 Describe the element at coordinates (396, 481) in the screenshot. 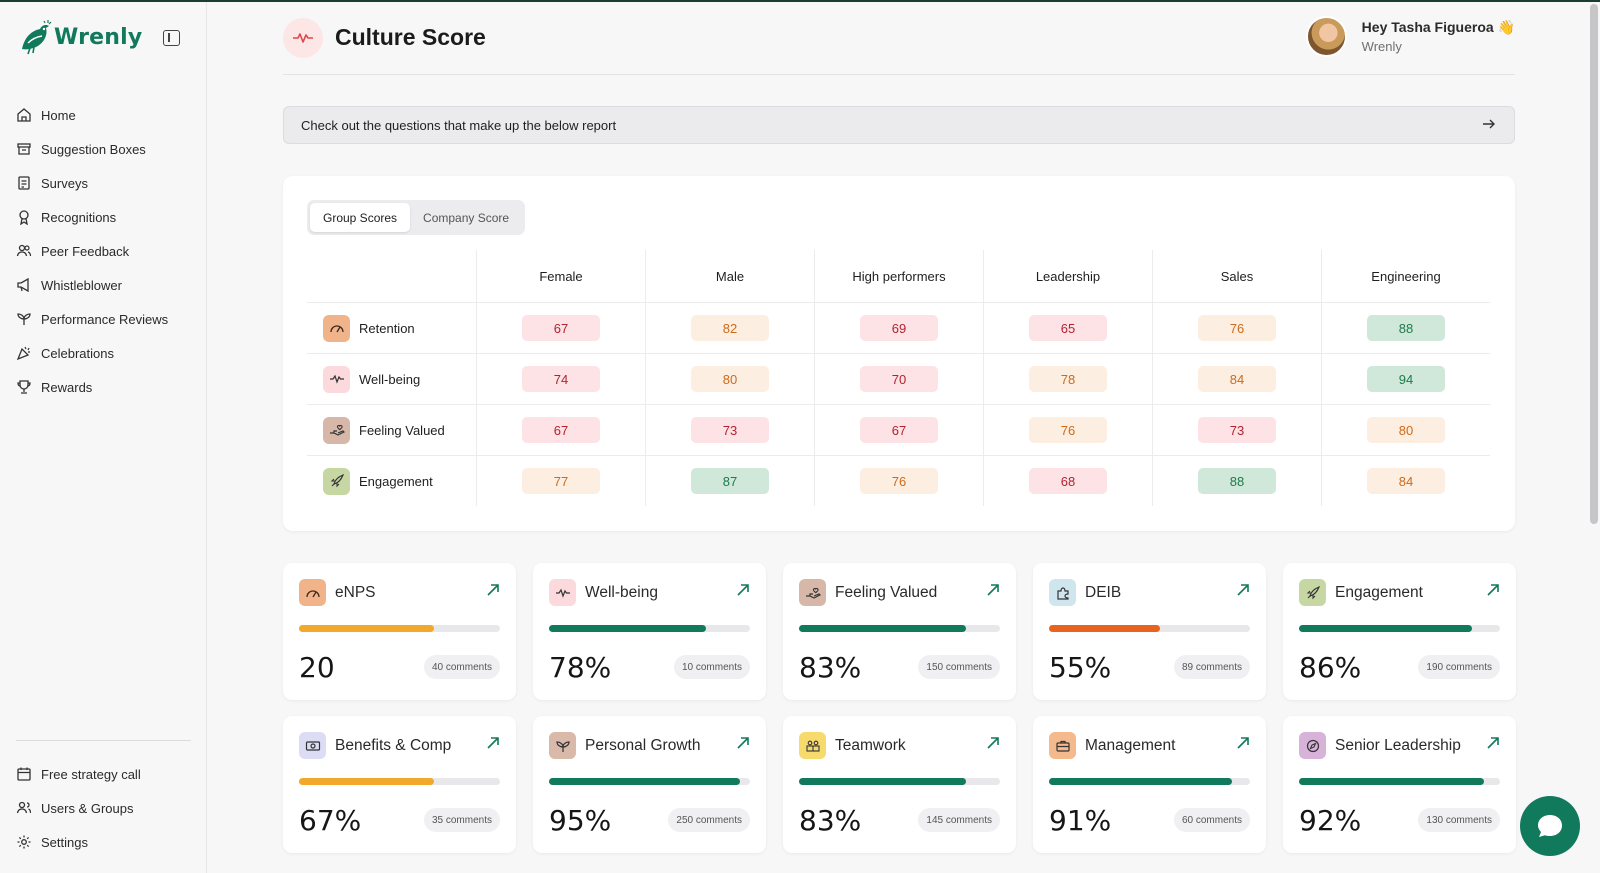

I see `metric-label: Engagement` at that location.